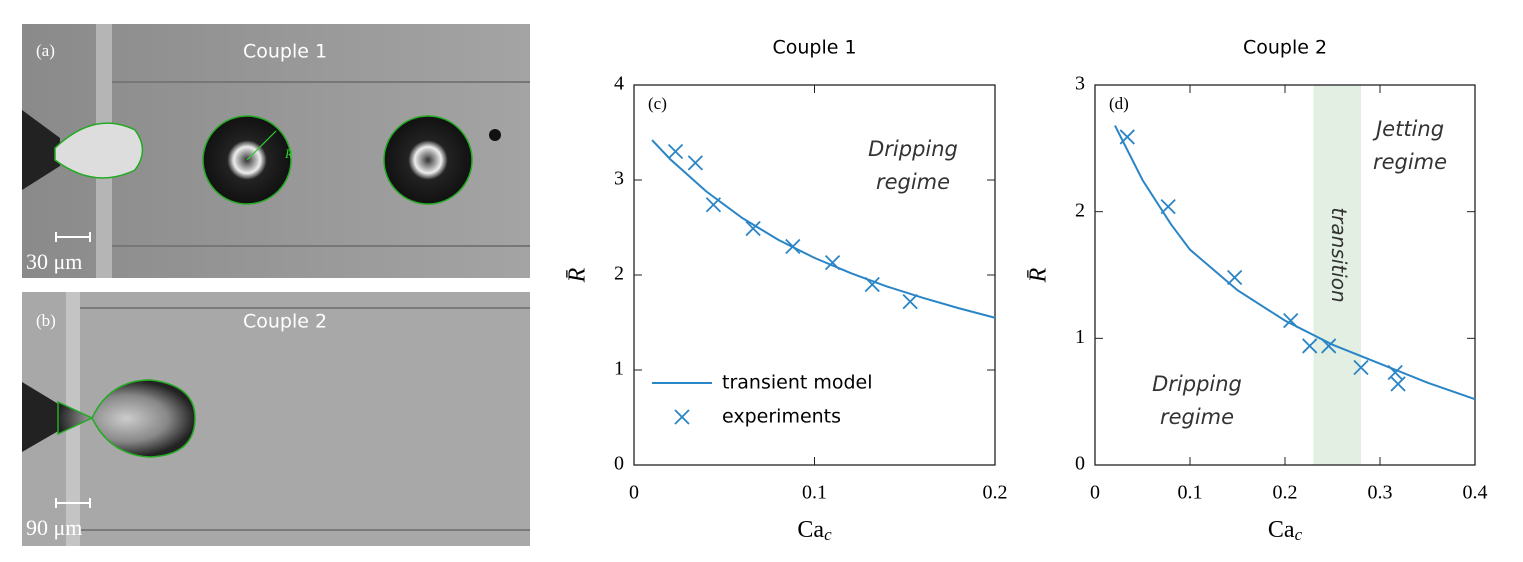 The image size is (1523, 562). Describe the element at coordinates (288, 153) in the screenshot. I see `radius-label: R` at that location.